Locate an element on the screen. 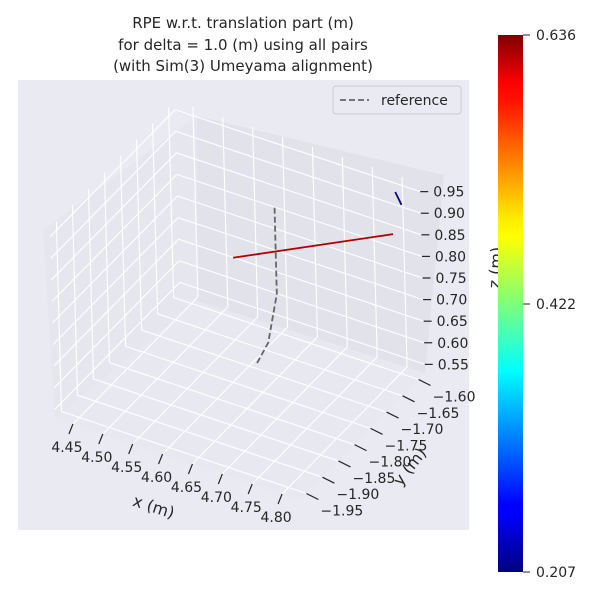 The height and width of the screenshot is (600, 600). legend-label-reference: reference is located at coordinates (414, 101).